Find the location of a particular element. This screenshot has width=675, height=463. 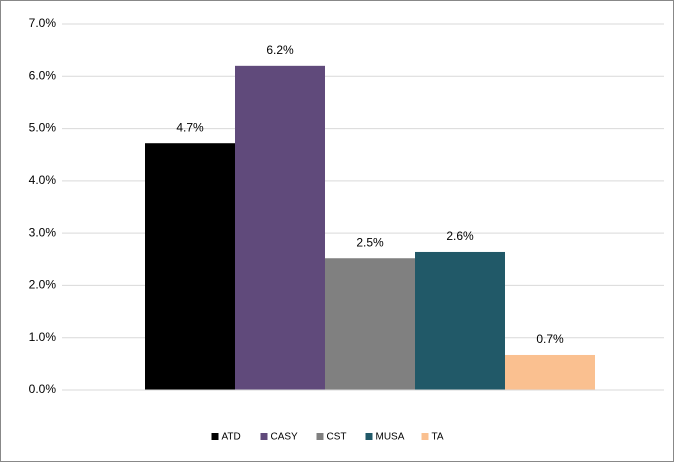

y-tick-label: 5.0% is located at coordinates (43, 128).